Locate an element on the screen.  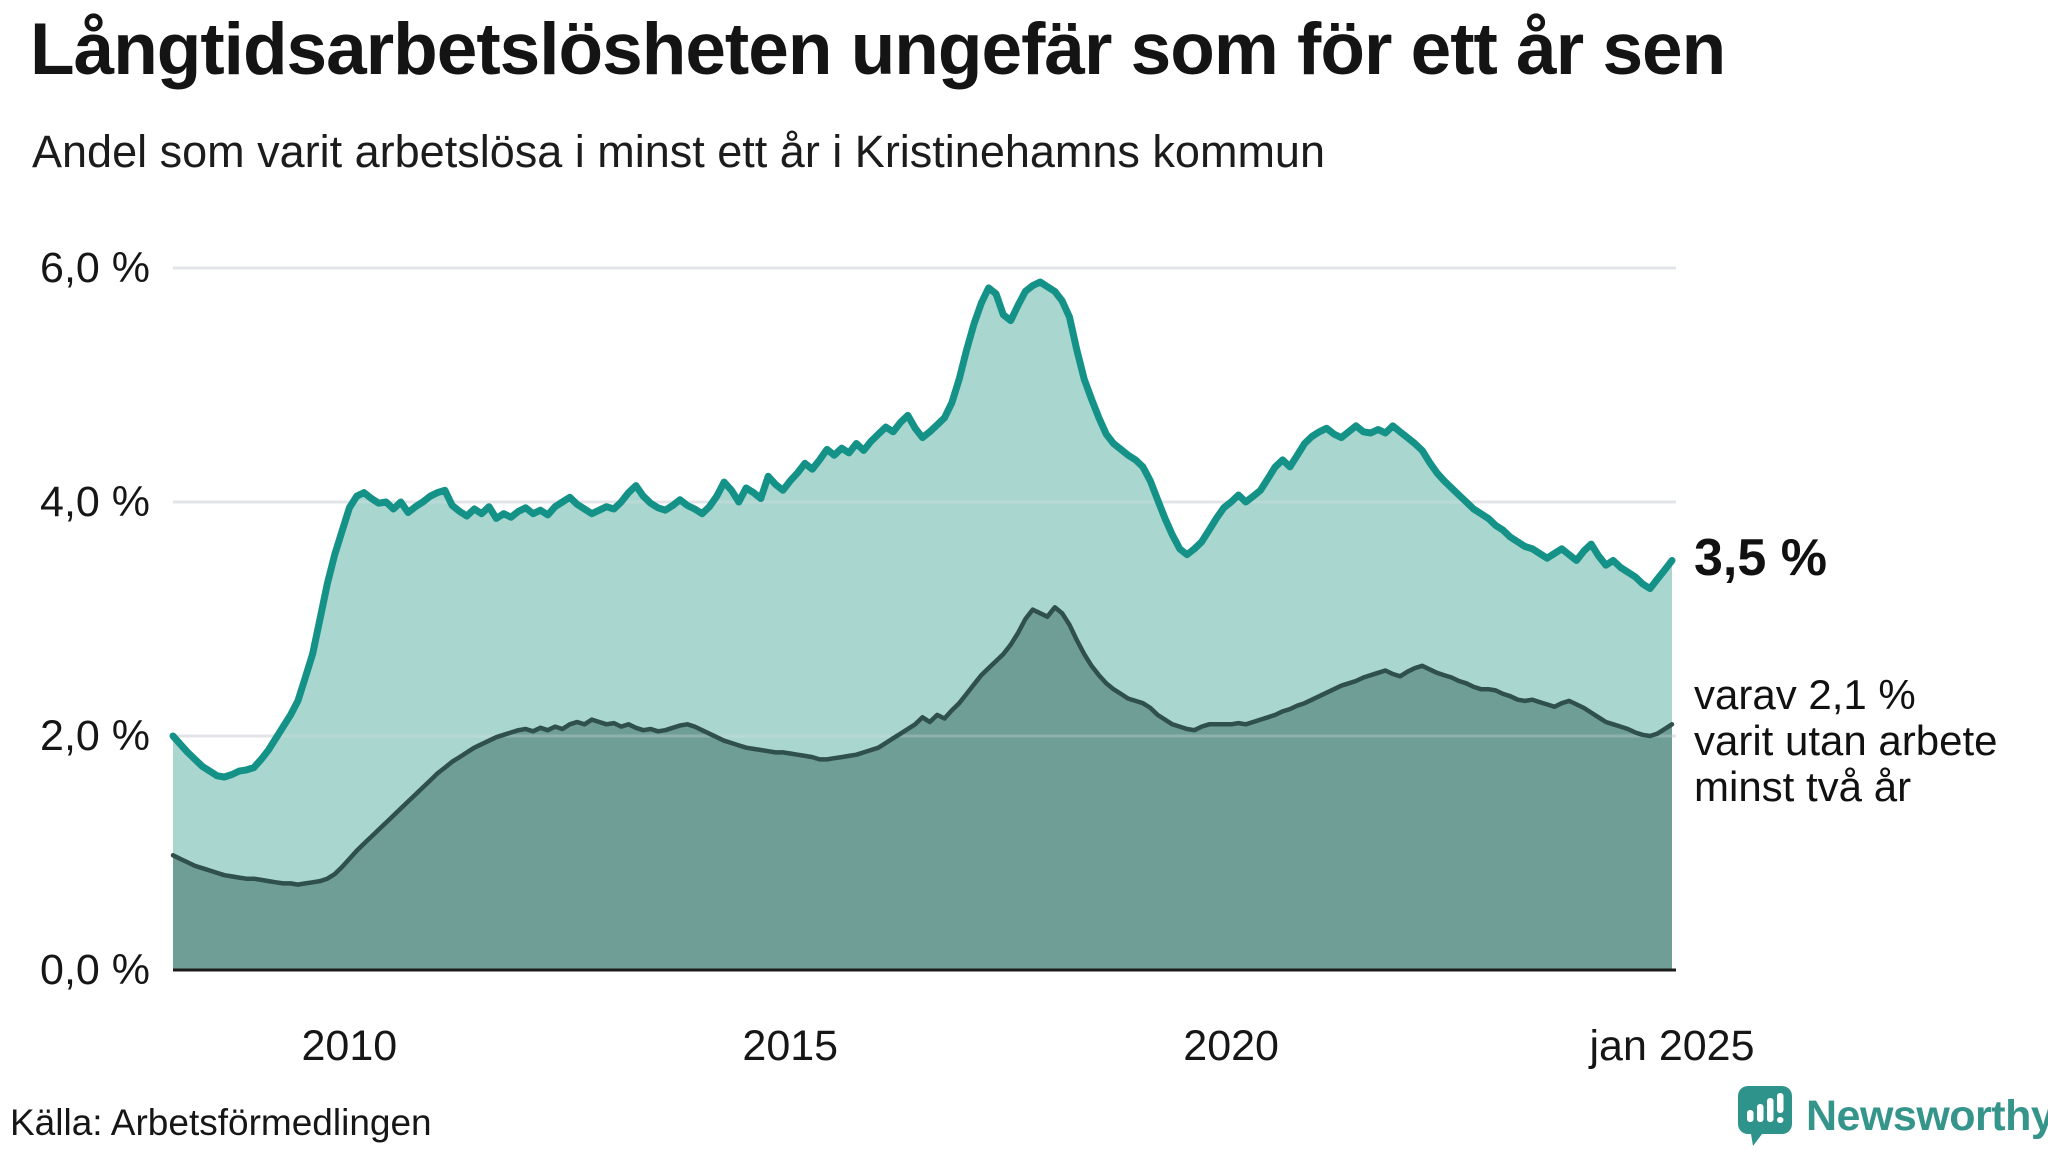
y-tick-label: 2,0 % is located at coordinates (95, 736).